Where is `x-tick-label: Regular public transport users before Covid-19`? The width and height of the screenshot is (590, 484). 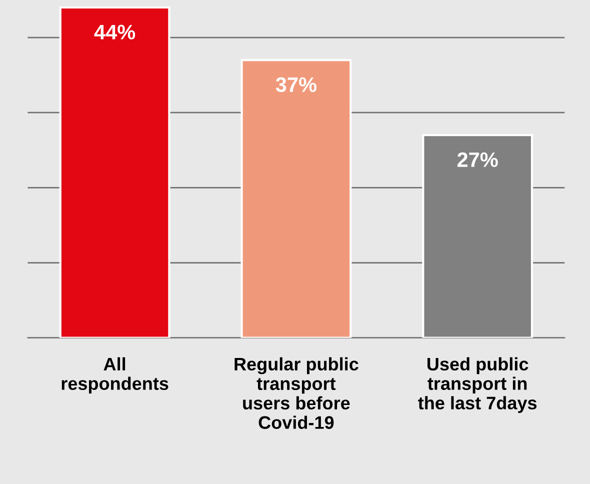
x-tick-label: Regular public transport users before Covid-19 is located at coordinates (296, 393).